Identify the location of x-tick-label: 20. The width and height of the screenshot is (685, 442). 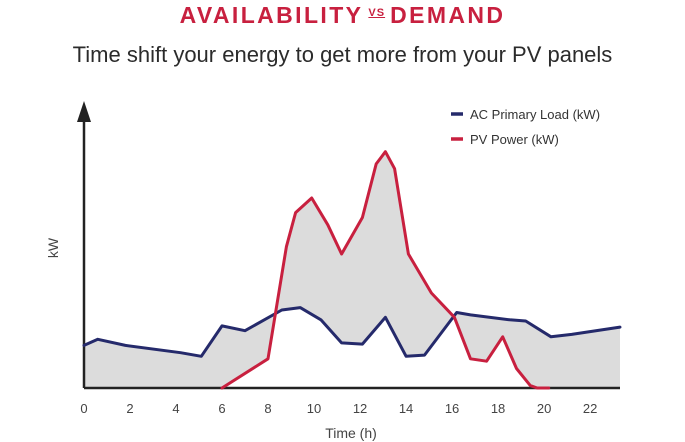
(544, 408).